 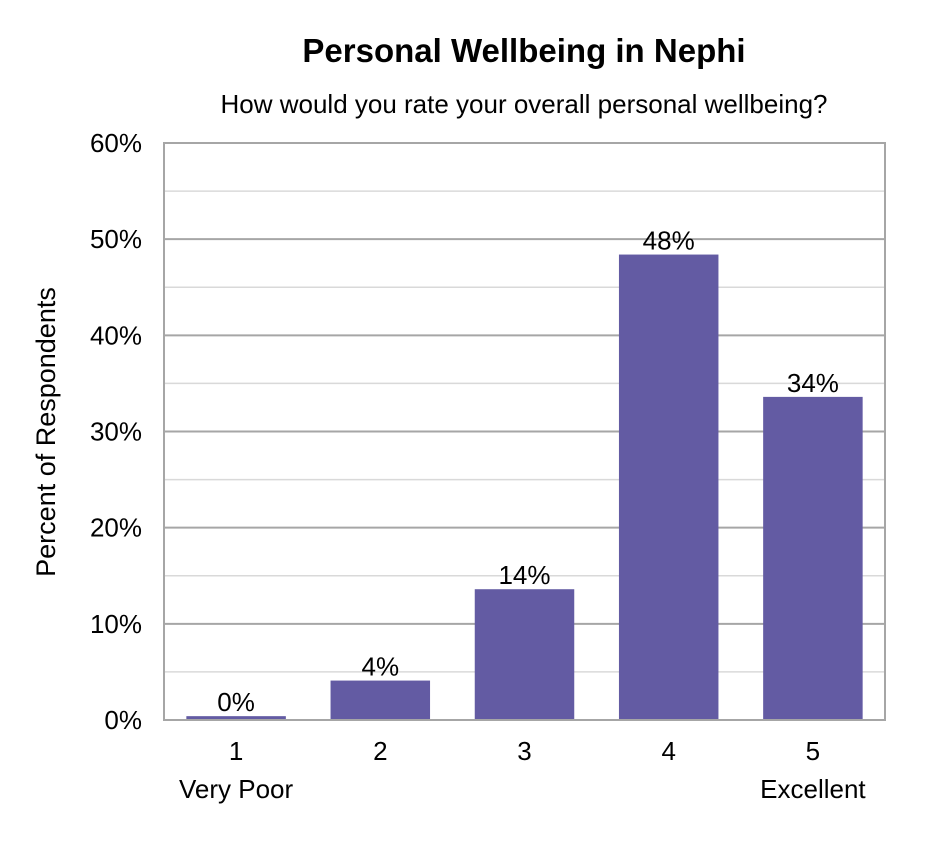 I want to click on y-tick-label: 50%, so click(x=116, y=239).